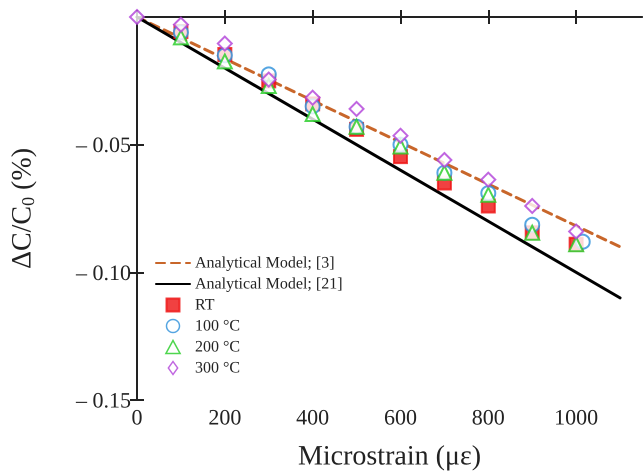  What do you see at coordinates (103, 272) in the screenshot?
I see `y-tick-label: – 0.10` at bounding box center [103, 272].